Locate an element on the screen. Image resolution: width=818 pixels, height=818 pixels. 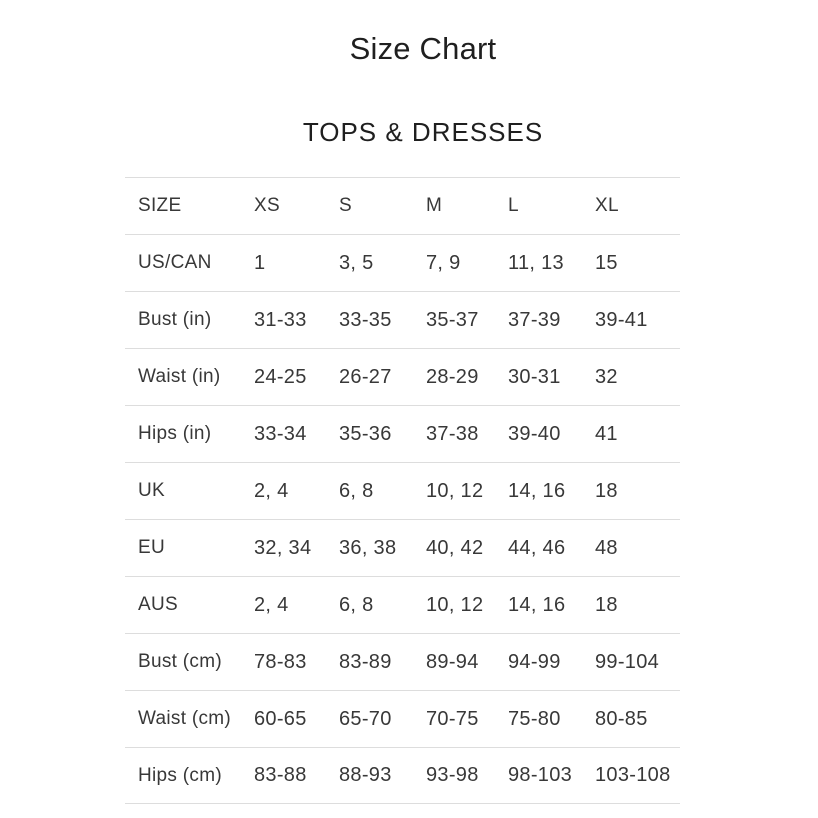
row-label: Hips (in) is located at coordinates (175, 433).